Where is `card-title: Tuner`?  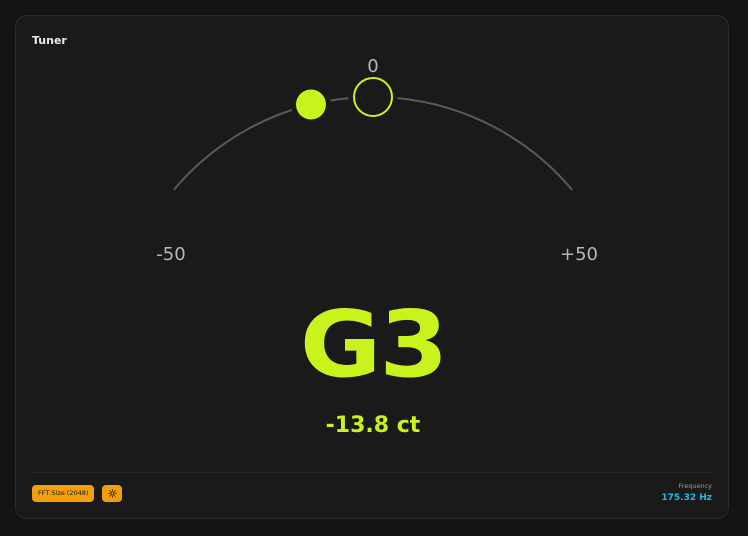 card-title: Tuner is located at coordinates (49, 40).